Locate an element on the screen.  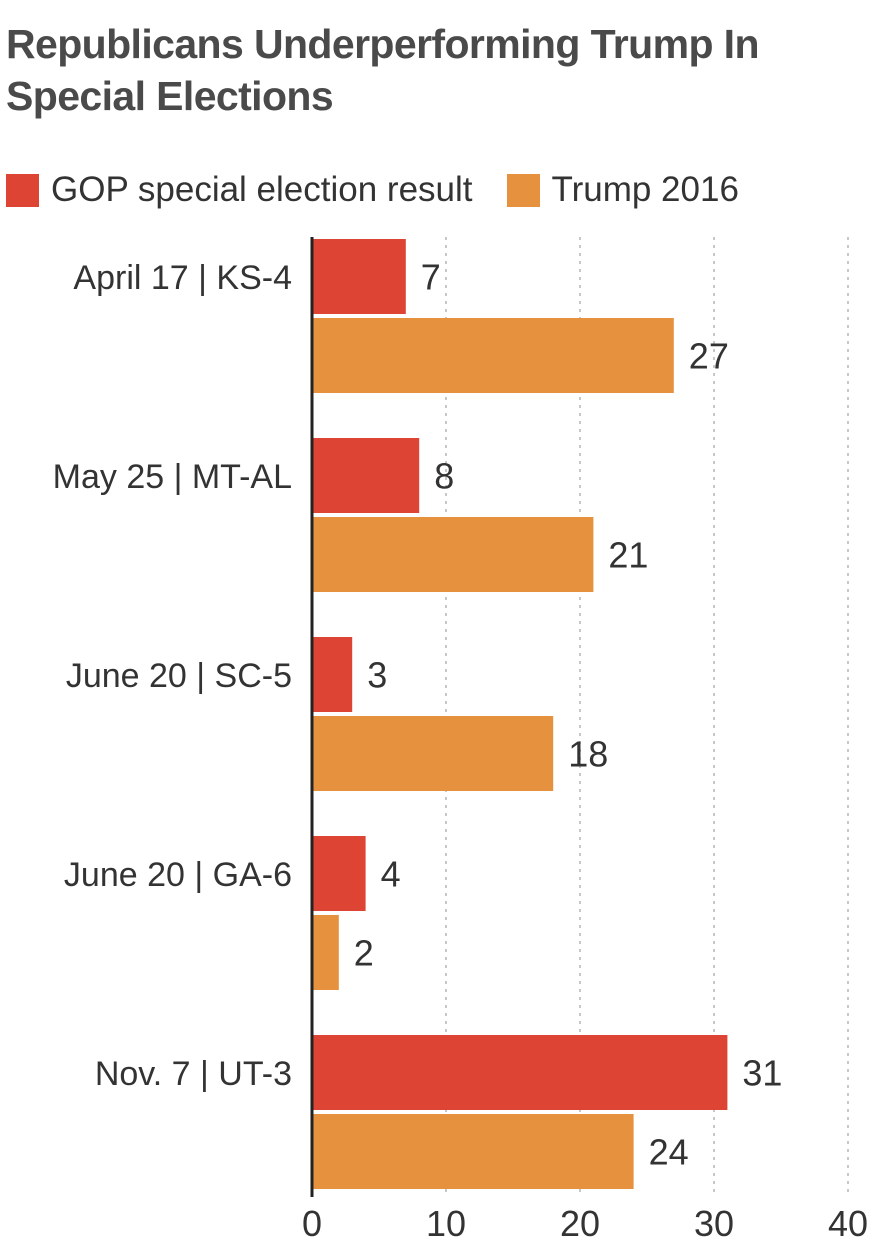
value-label-trump-3: 2 is located at coordinates (364, 953).